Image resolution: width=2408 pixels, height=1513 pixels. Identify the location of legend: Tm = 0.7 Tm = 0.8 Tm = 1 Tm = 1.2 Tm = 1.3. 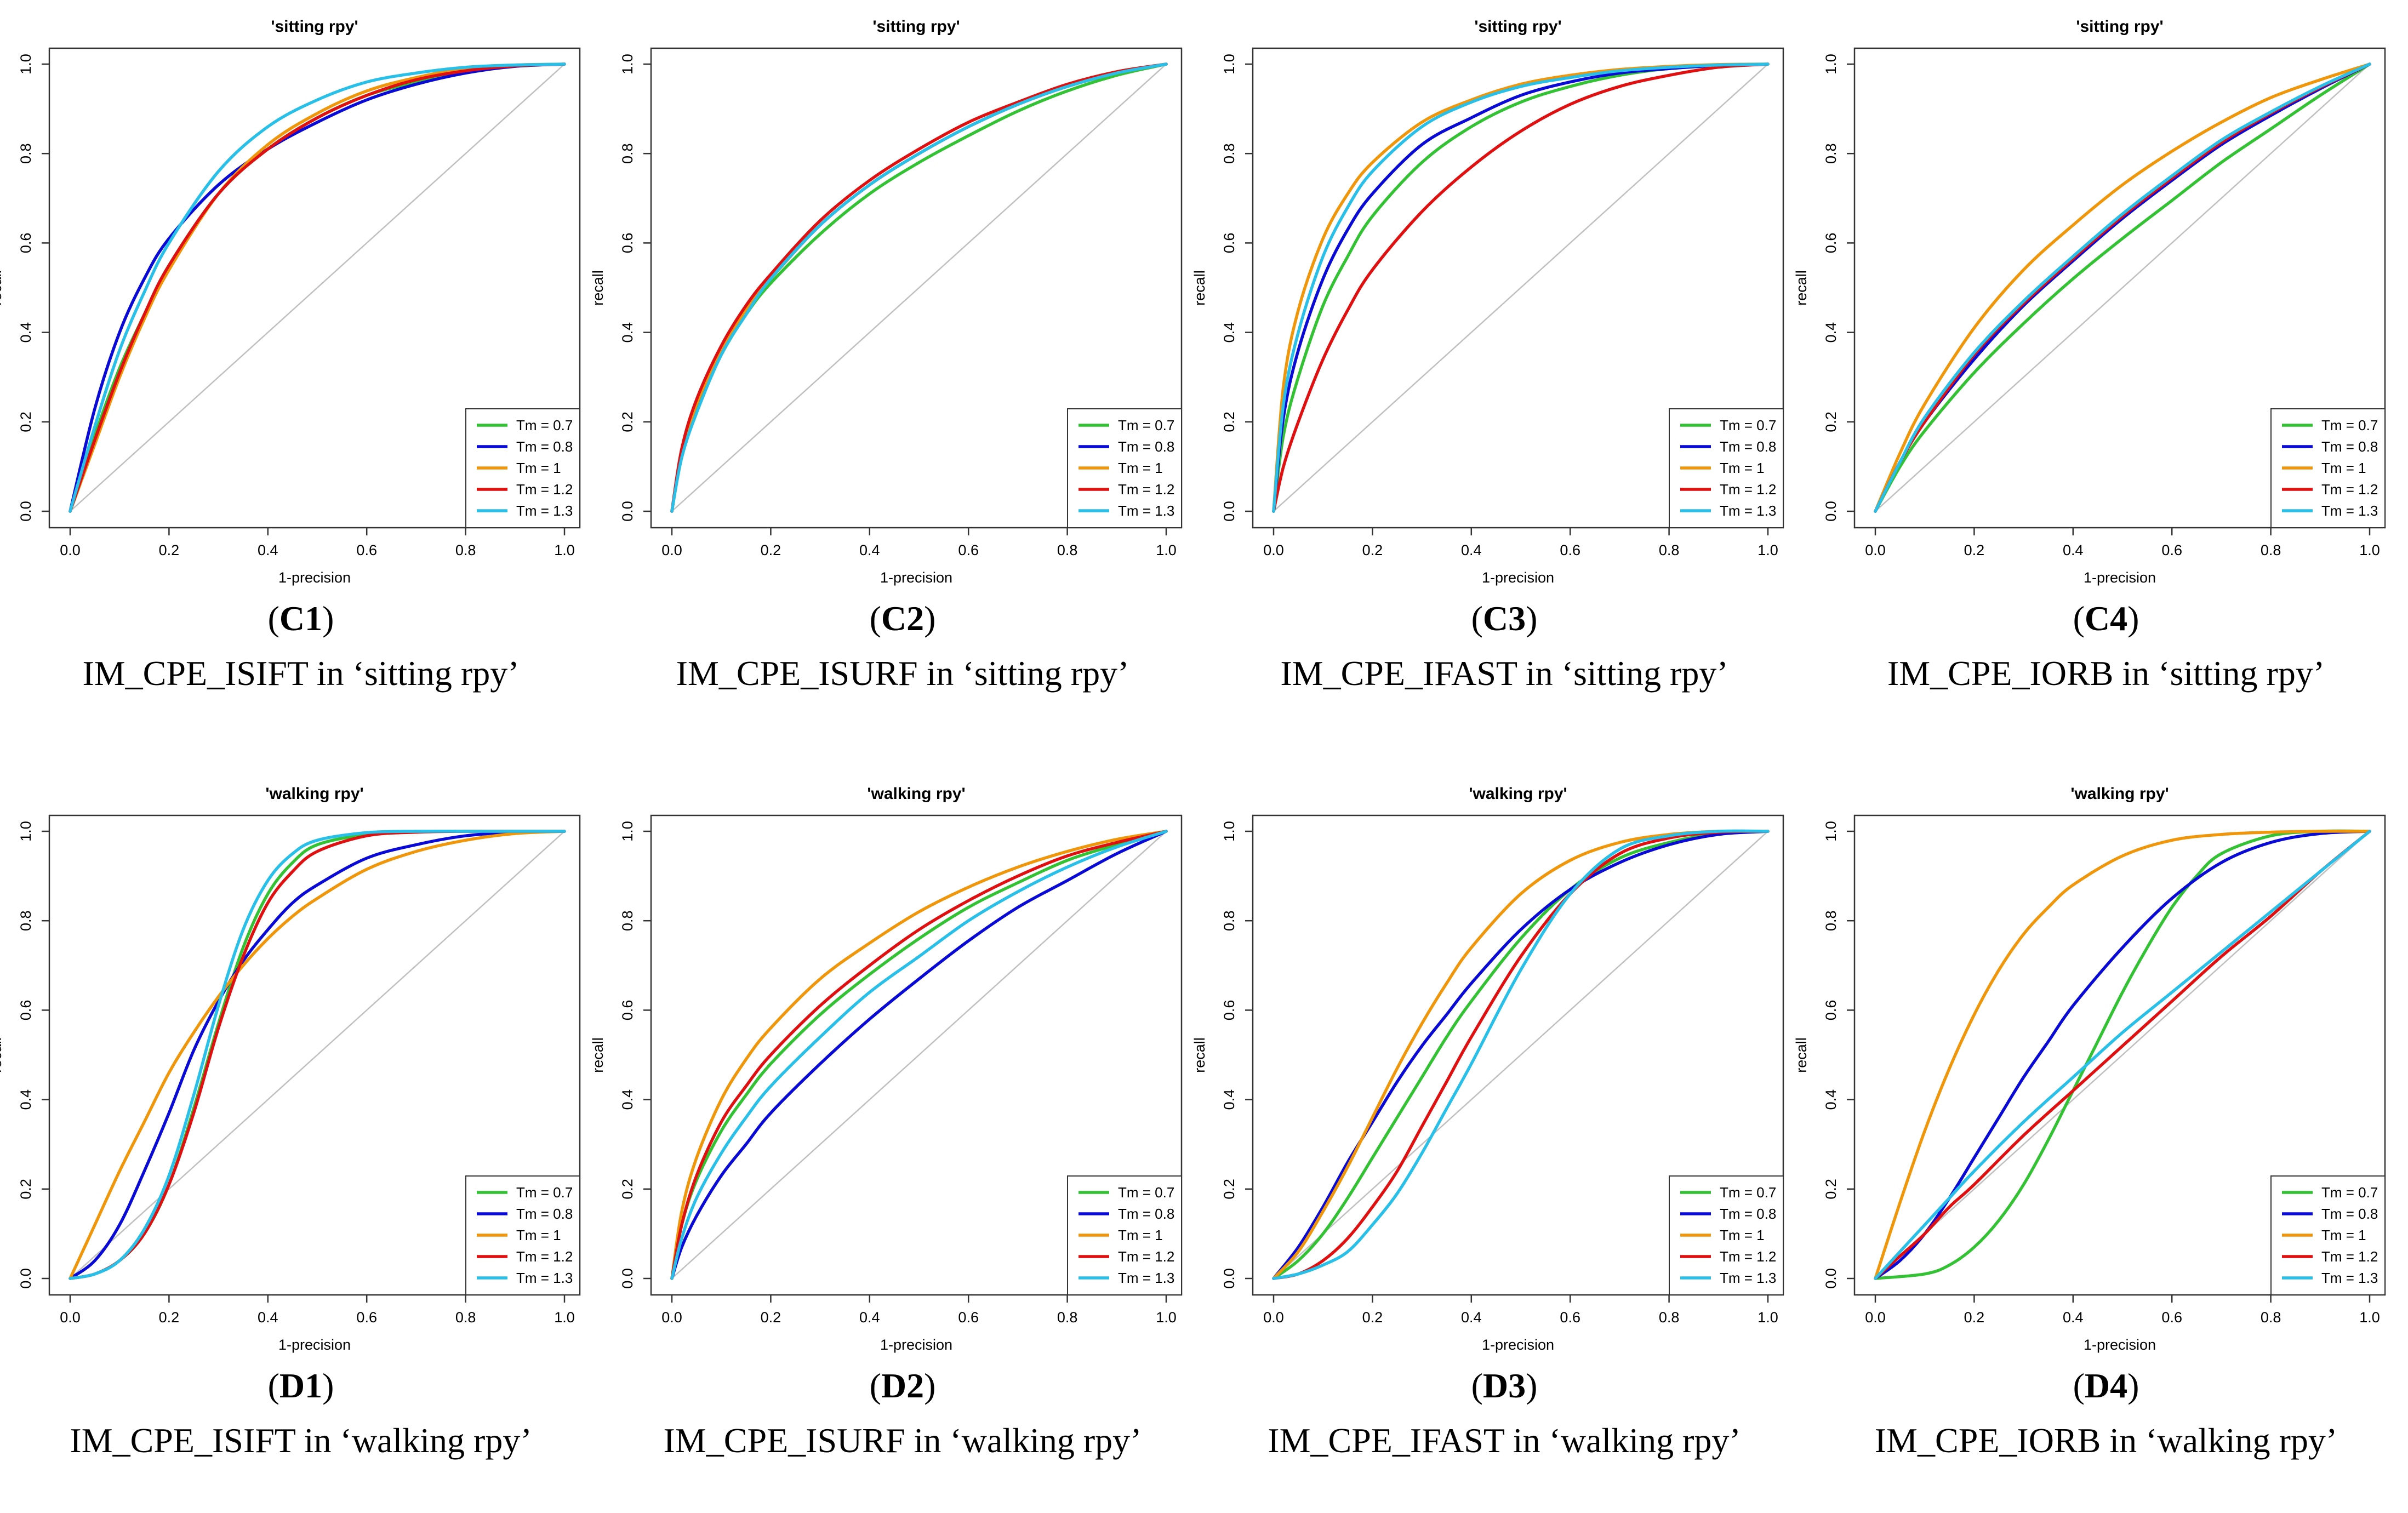
(2328, 1235).